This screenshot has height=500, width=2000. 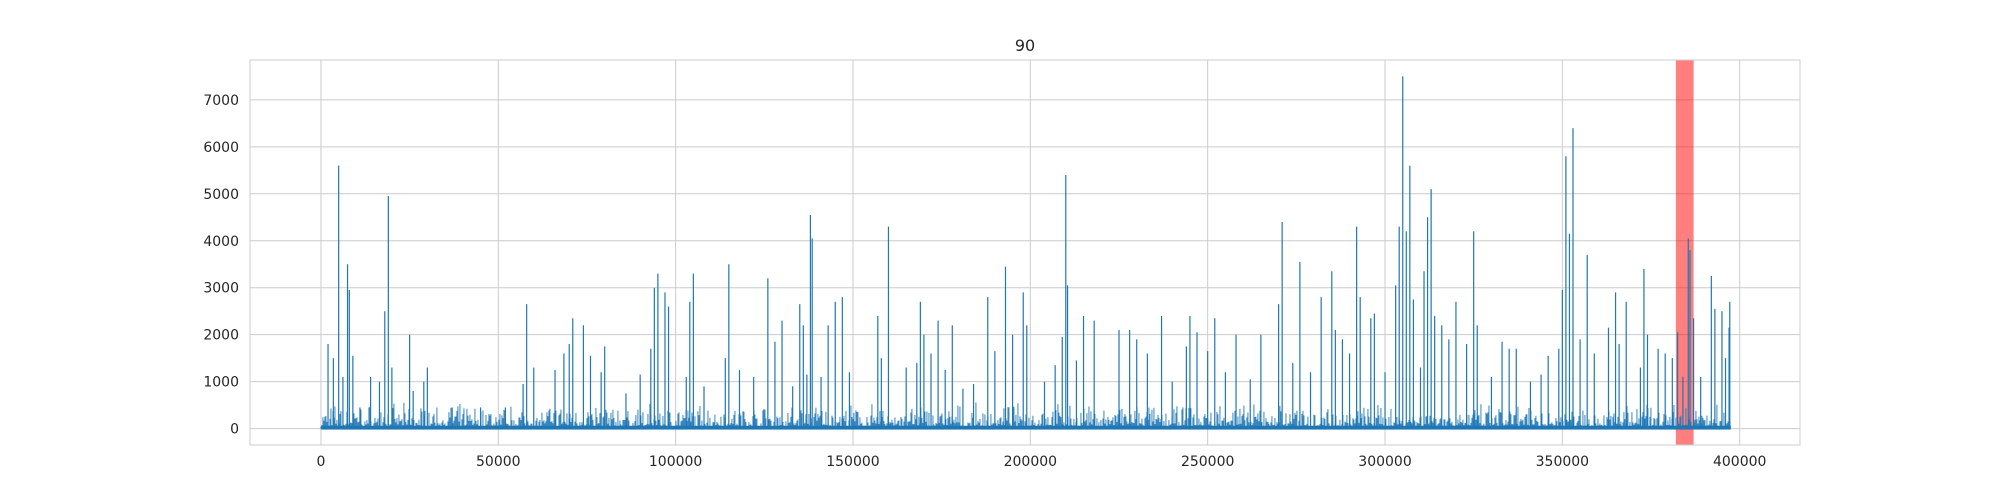 What do you see at coordinates (1025, 45) in the screenshot?
I see `chart-title: 90` at bounding box center [1025, 45].